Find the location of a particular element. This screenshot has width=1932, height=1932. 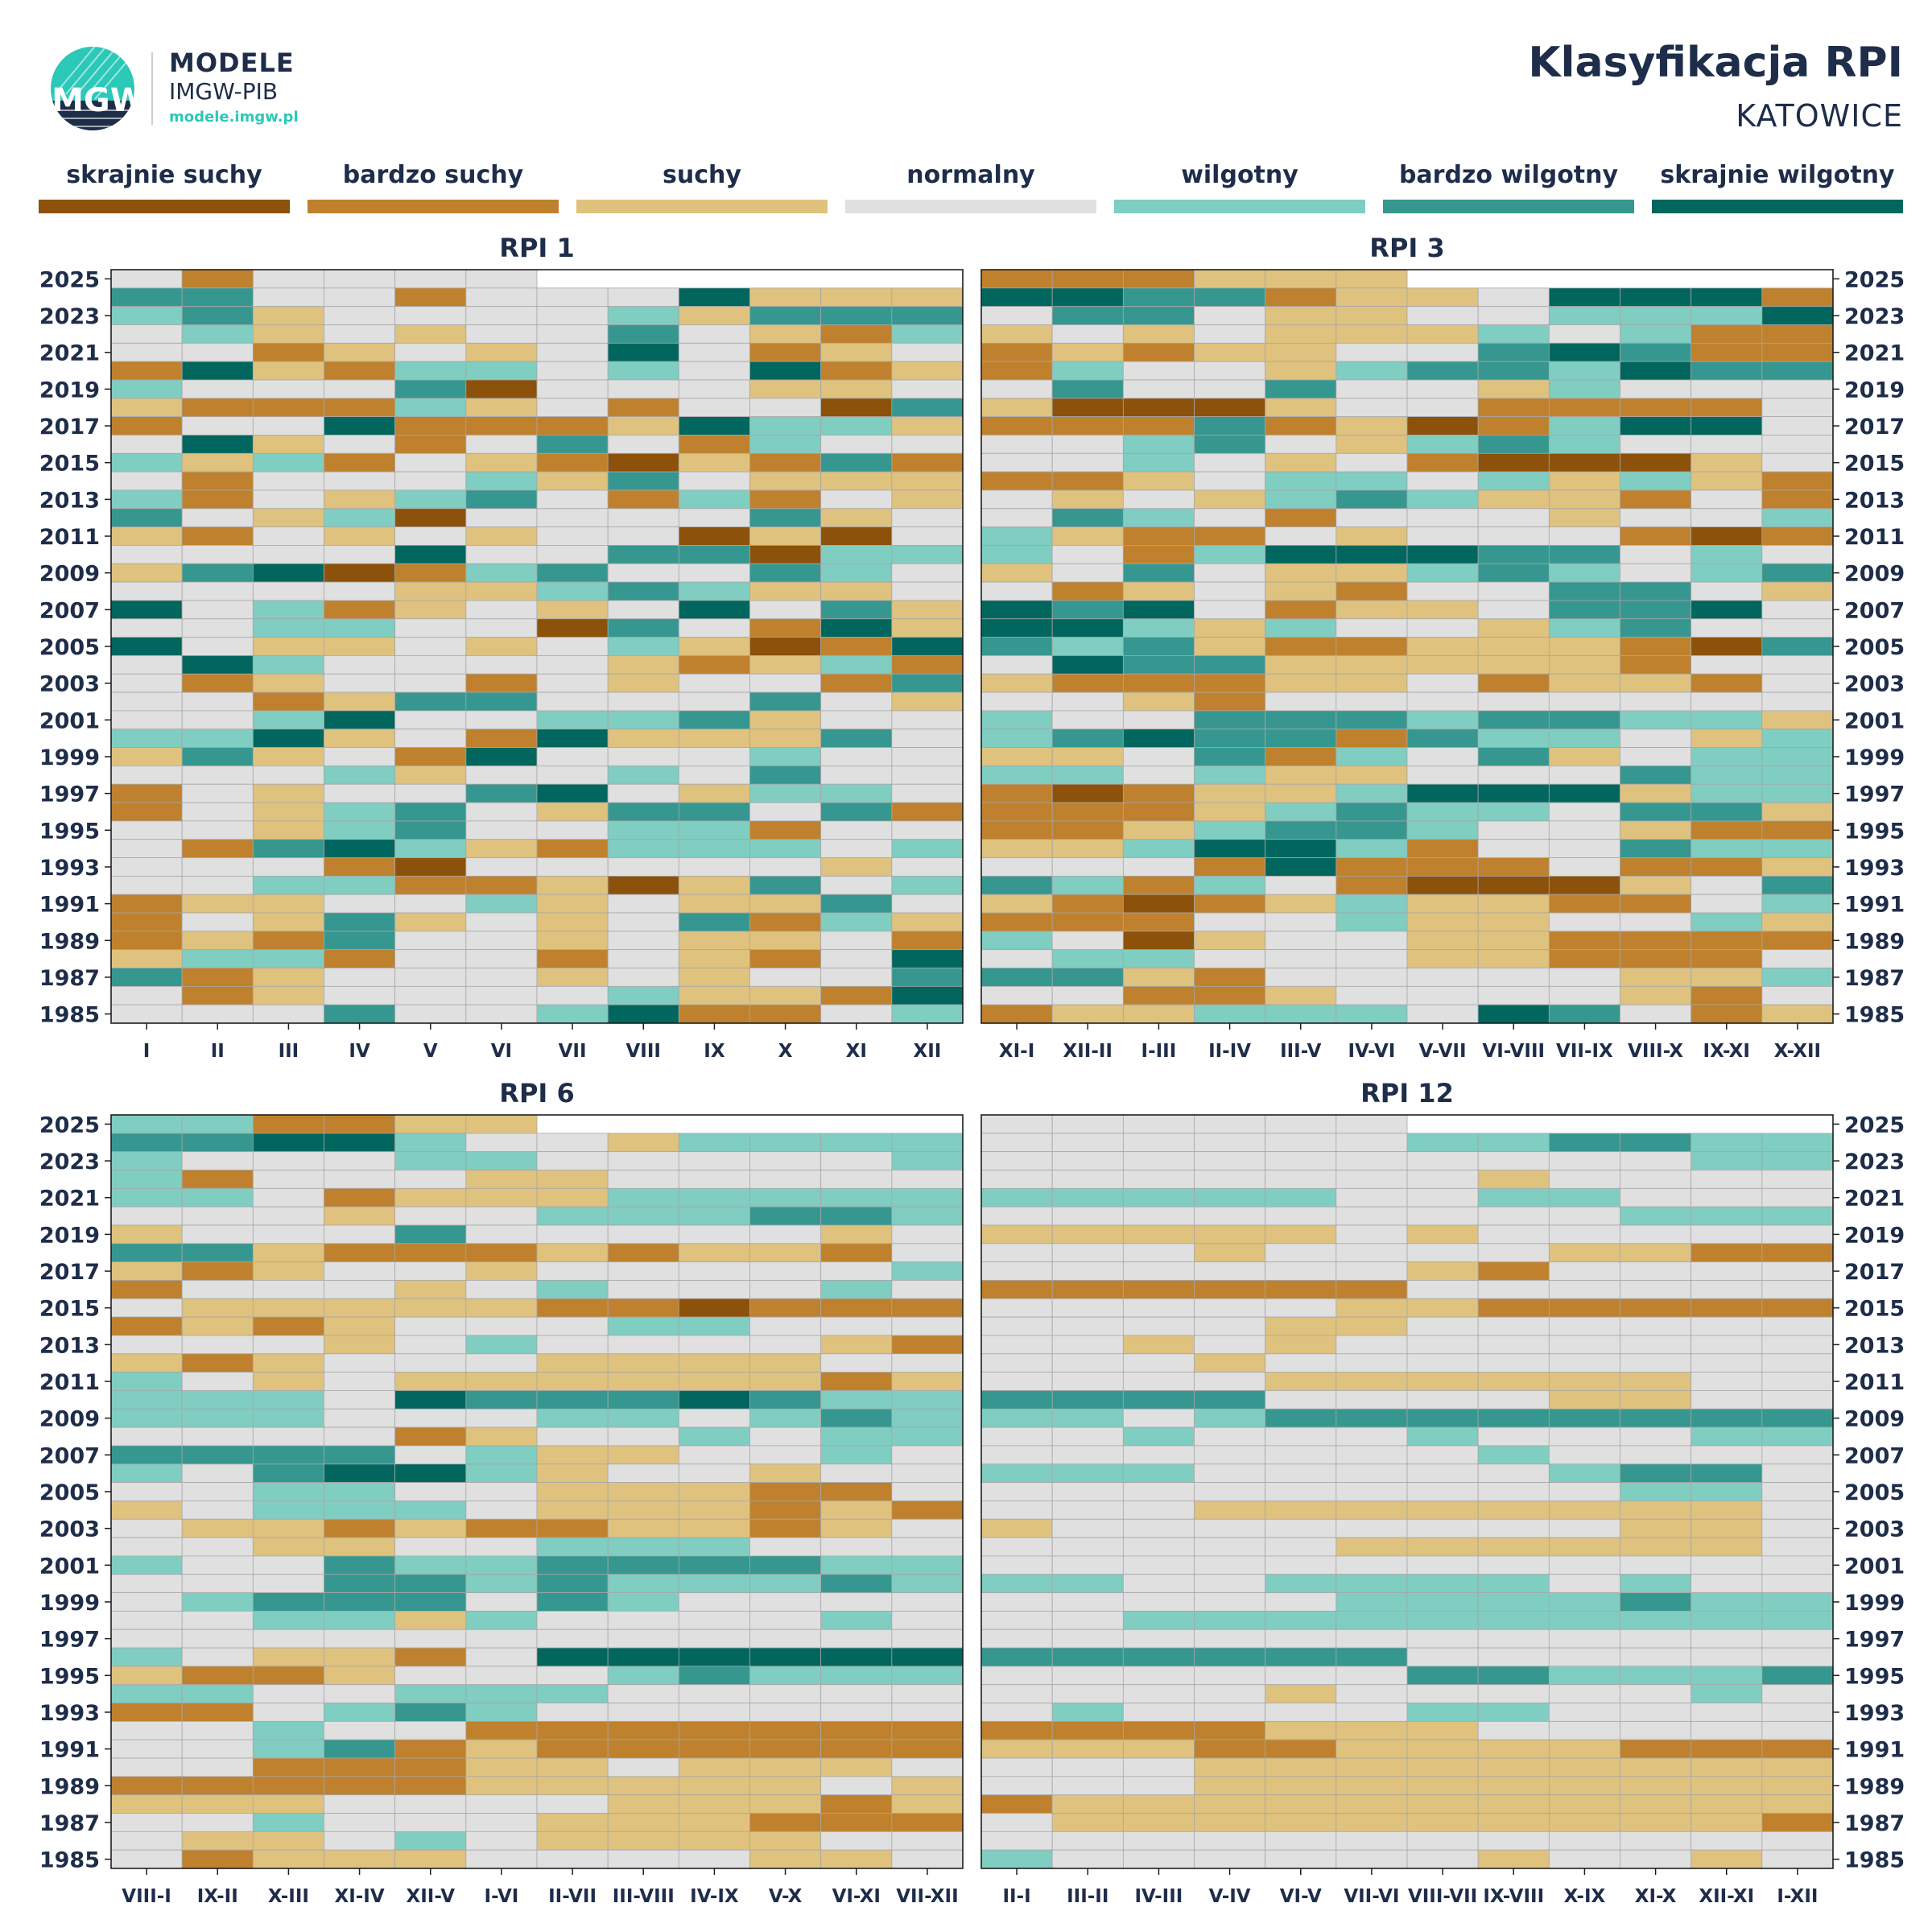

y-tick-label: 1999 is located at coordinates (1874, 1603).